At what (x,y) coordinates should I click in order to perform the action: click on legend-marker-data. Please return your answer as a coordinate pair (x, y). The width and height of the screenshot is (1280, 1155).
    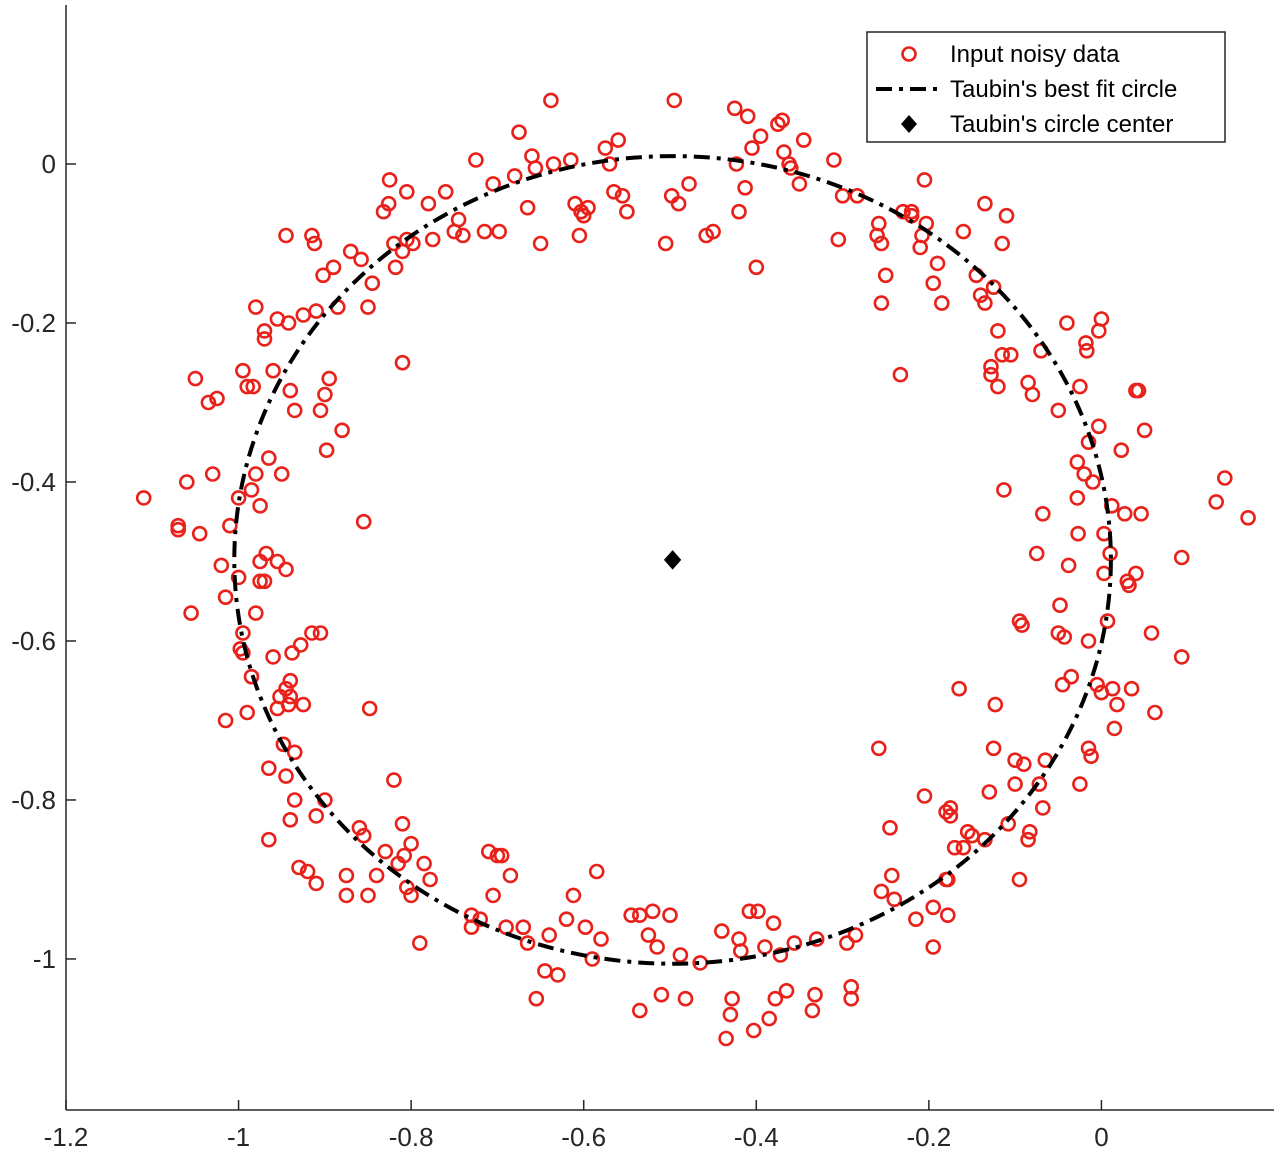
    Looking at the image, I should click on (909, 54).